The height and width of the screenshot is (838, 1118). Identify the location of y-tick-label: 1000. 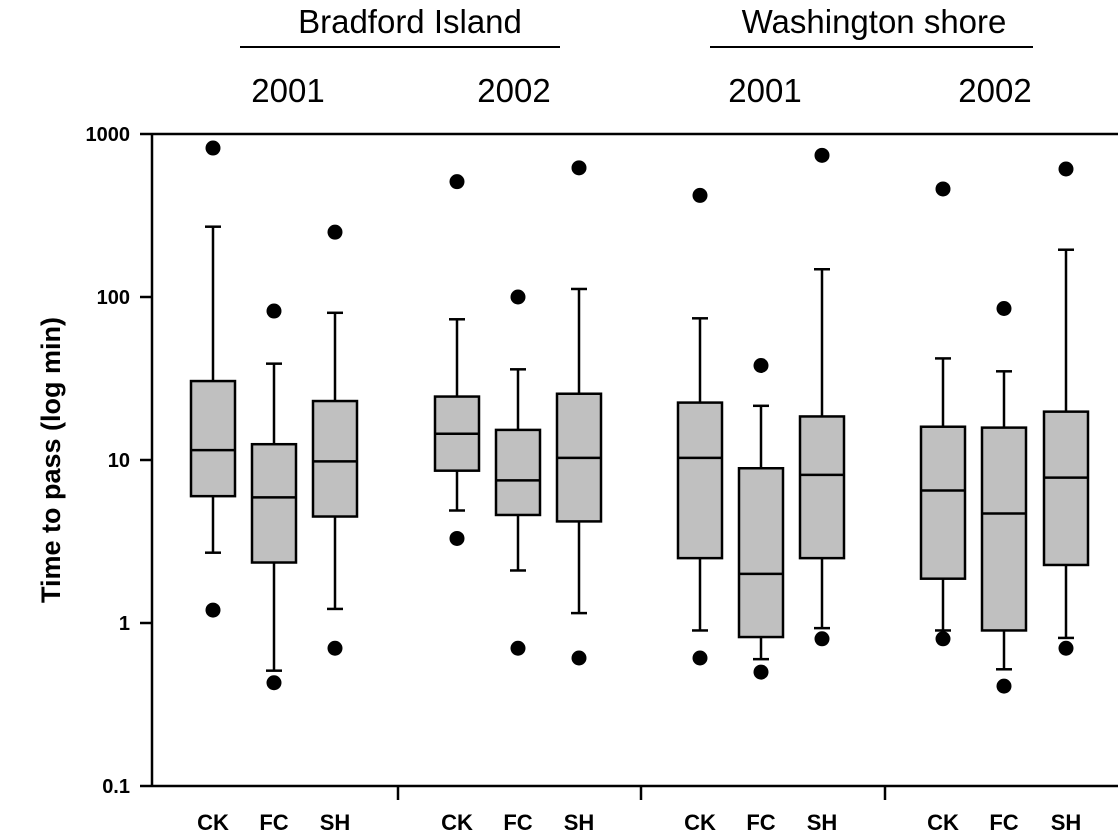
(108, 135).